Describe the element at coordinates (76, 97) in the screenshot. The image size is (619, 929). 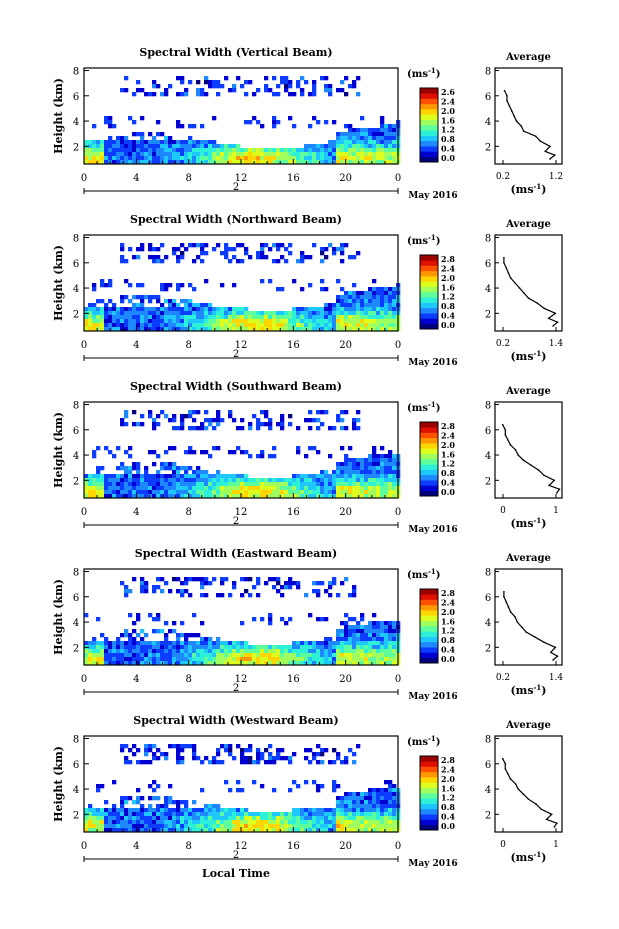
I see `y-tick-label: 6` at that location.